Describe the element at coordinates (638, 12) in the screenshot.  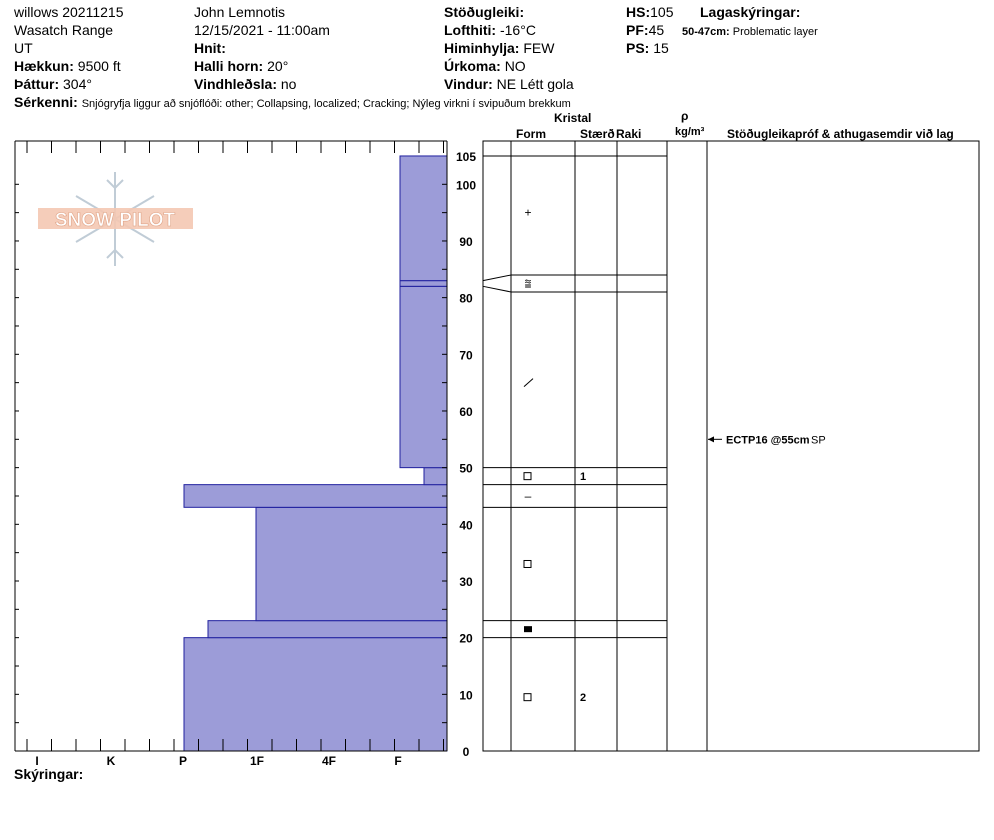
I see `hs-label: HS:` at that location.